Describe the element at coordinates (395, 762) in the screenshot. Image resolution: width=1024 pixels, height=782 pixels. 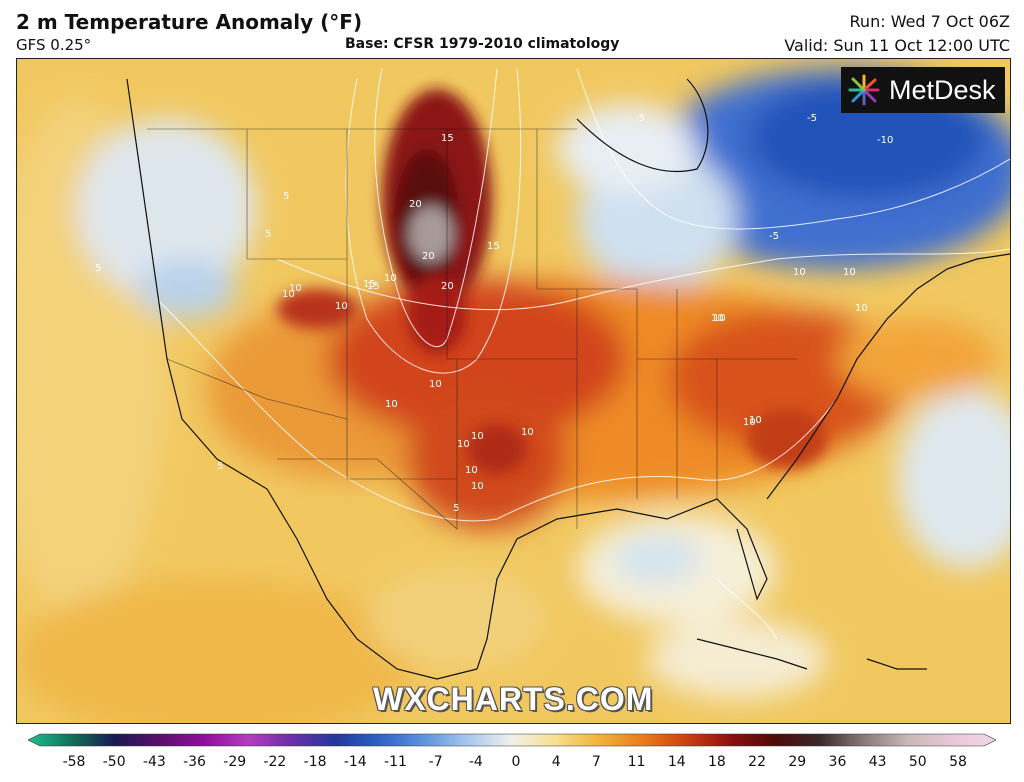
I see `colorbar-tick-label: -11` at that location.